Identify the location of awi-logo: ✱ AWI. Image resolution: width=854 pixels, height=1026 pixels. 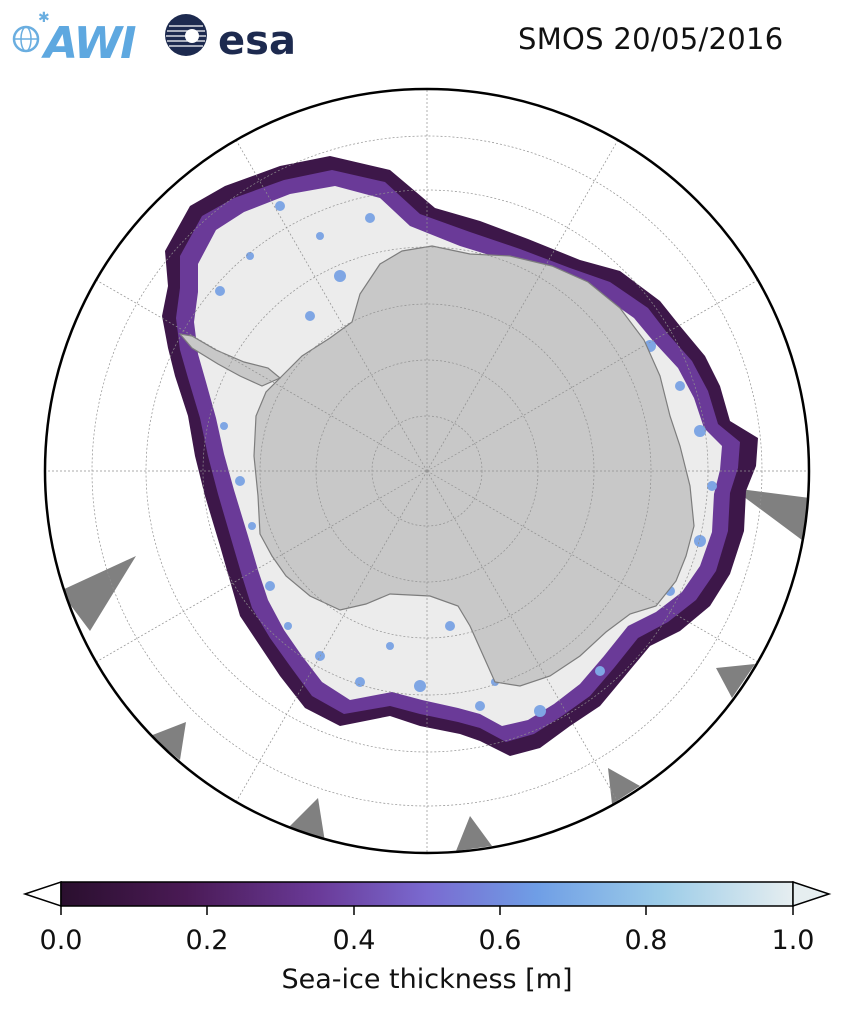
(75, 38).